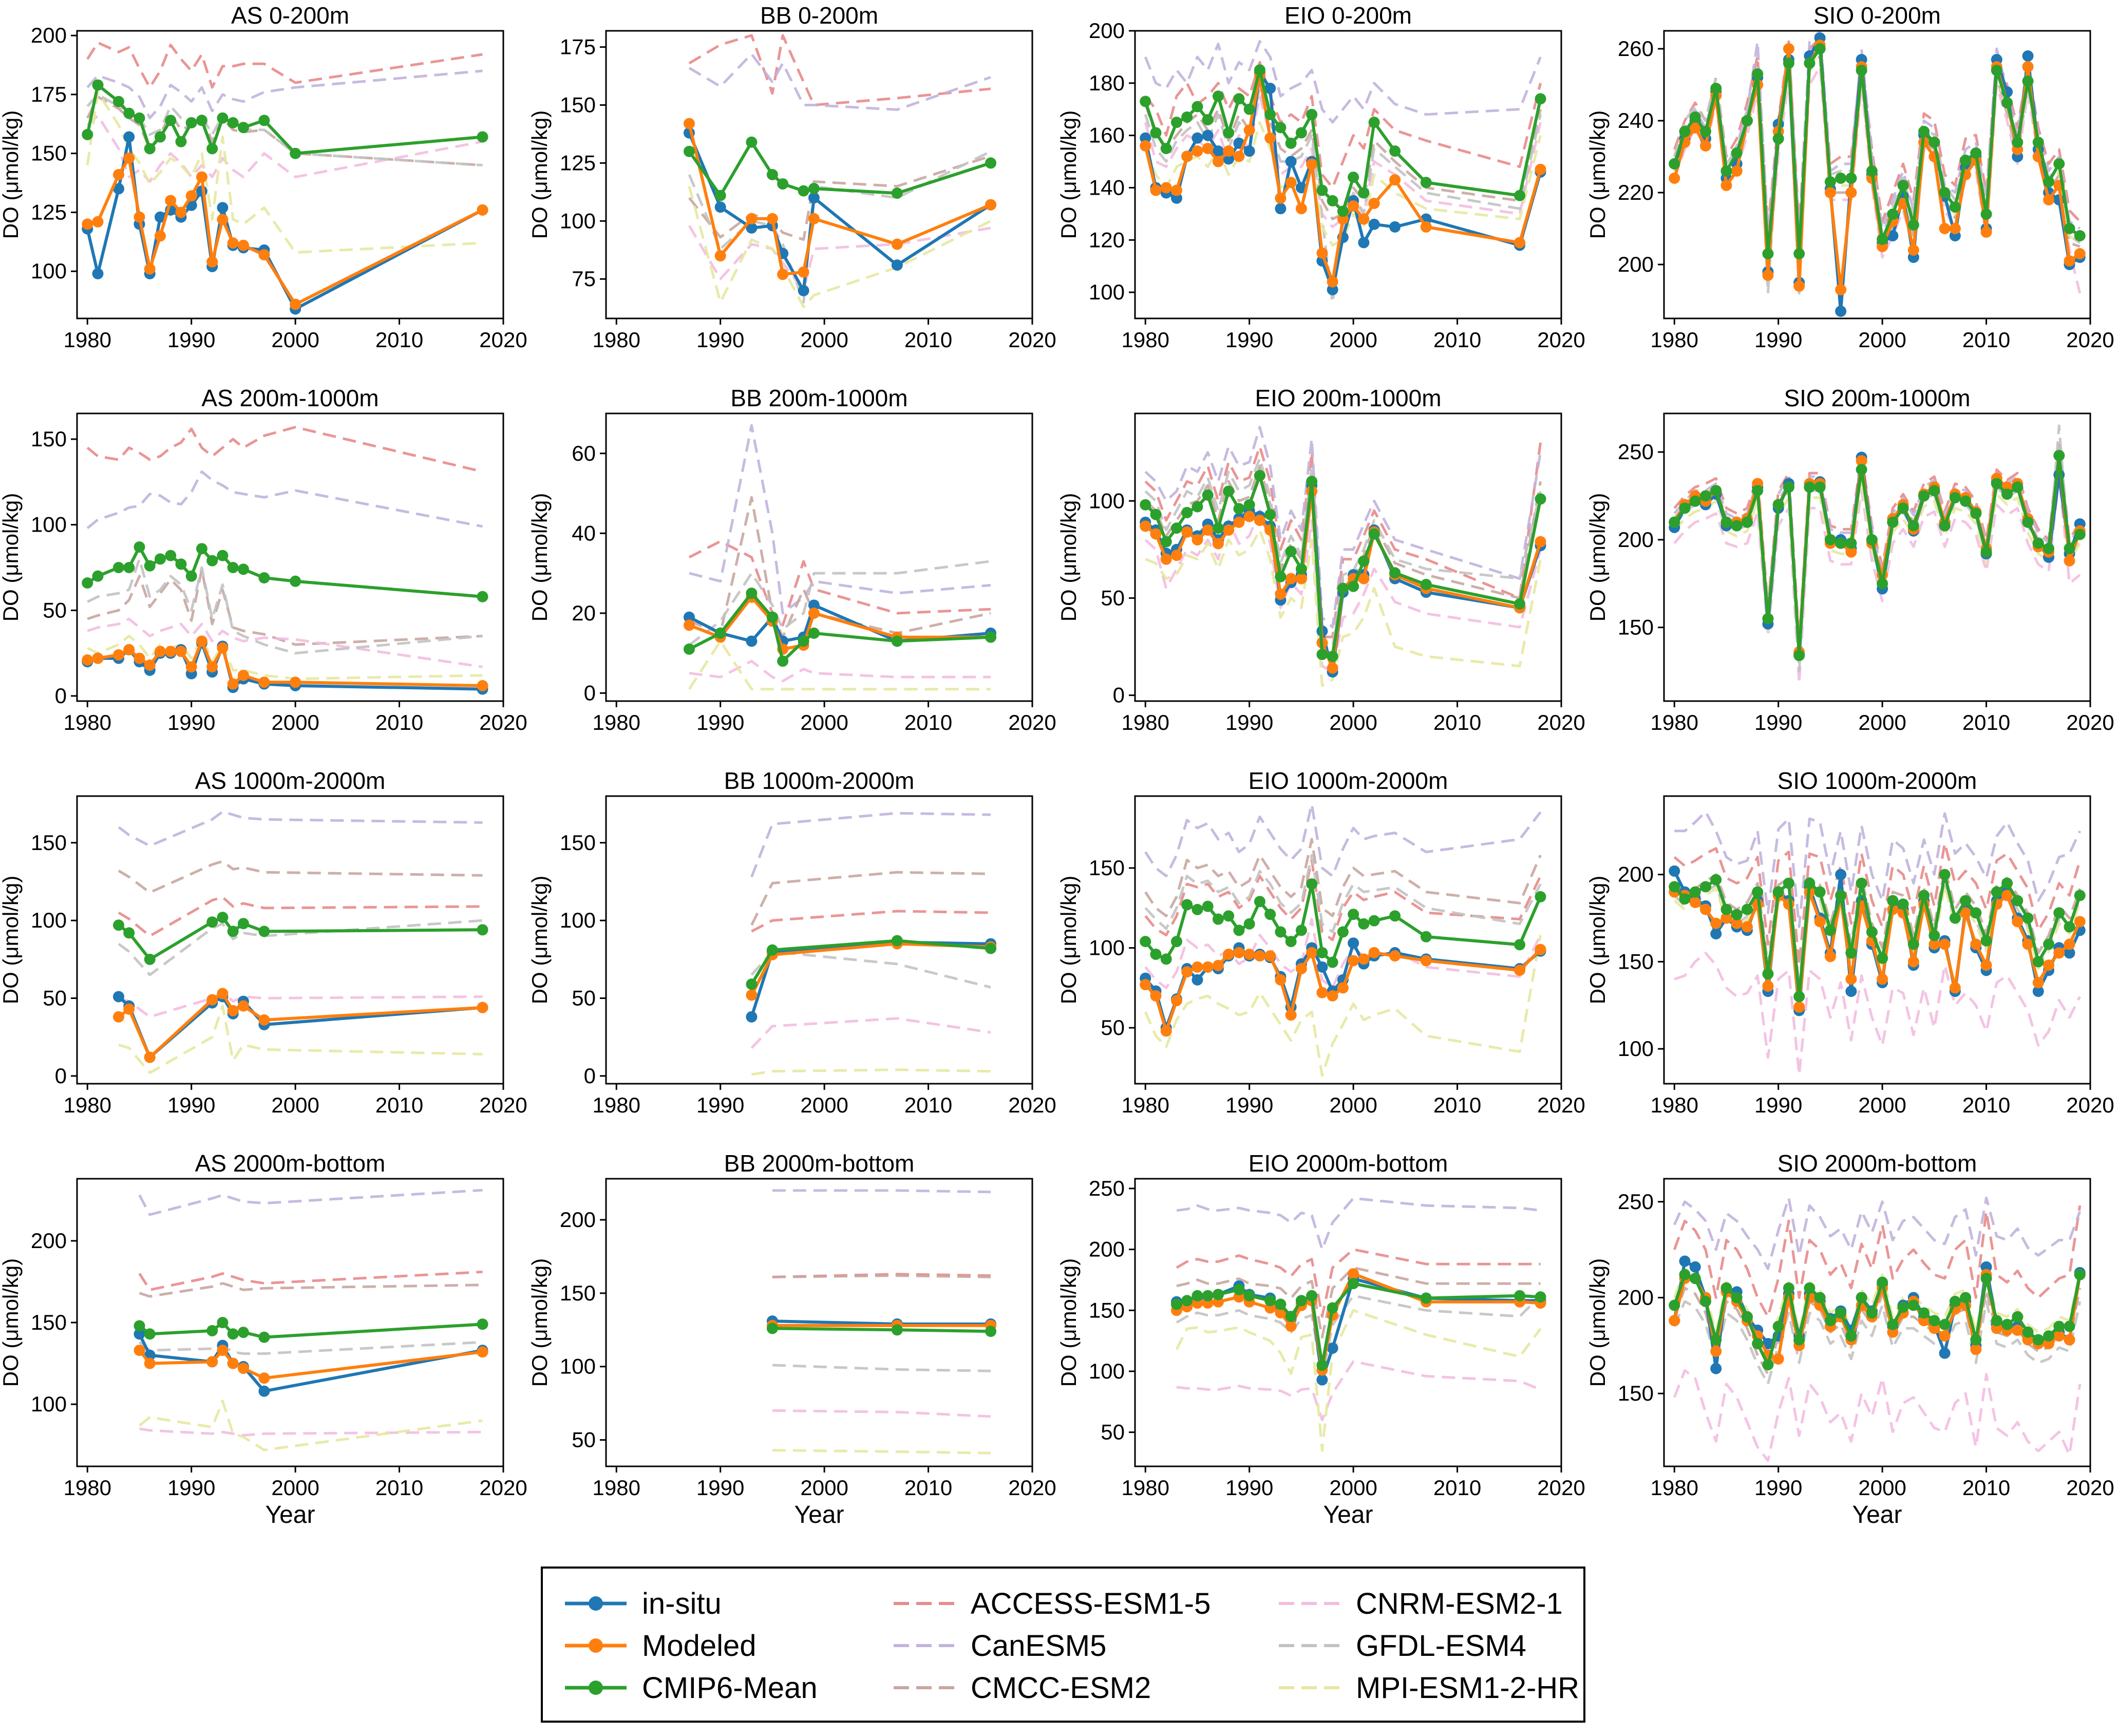 This screenshot has height=1736, width=2118. Describe the element at coordinates (1038, 1646) in the screenshot. I see `legend-label-canesm5: CanESM5` at that location.